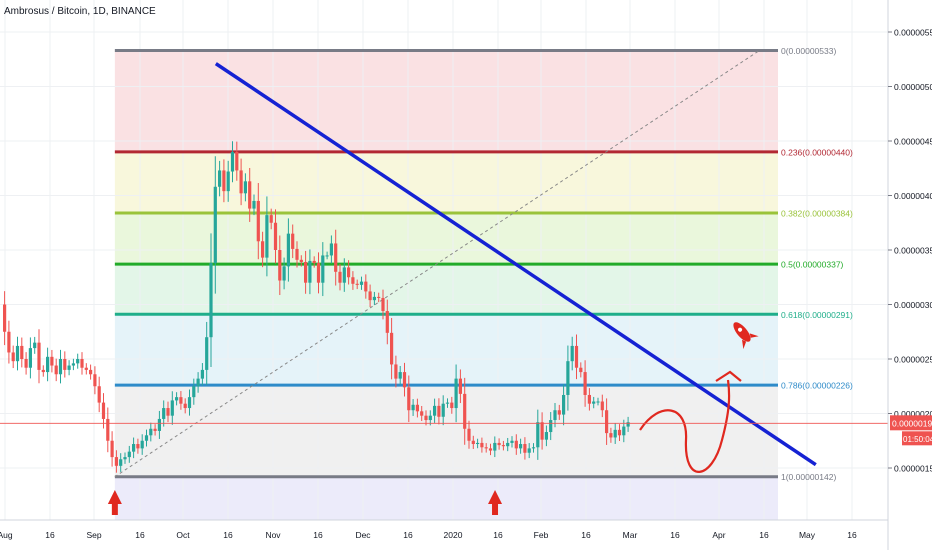  What do you see at coordinates (817, 315) in the screenshot?
I see `fib-level-label: 0.618(0.00000291)` at bounding box center [817, 315].